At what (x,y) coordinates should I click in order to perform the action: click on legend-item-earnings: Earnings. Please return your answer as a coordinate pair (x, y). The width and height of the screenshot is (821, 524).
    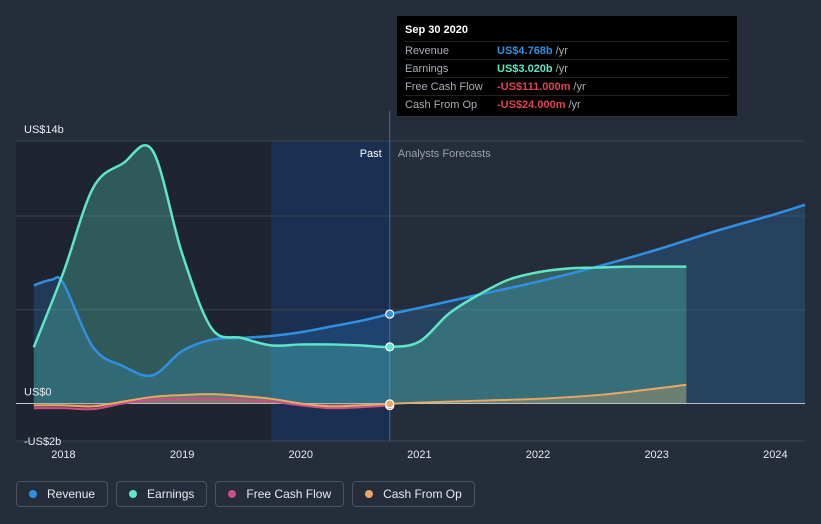
    Looking at the image, I should click on (162, 494).